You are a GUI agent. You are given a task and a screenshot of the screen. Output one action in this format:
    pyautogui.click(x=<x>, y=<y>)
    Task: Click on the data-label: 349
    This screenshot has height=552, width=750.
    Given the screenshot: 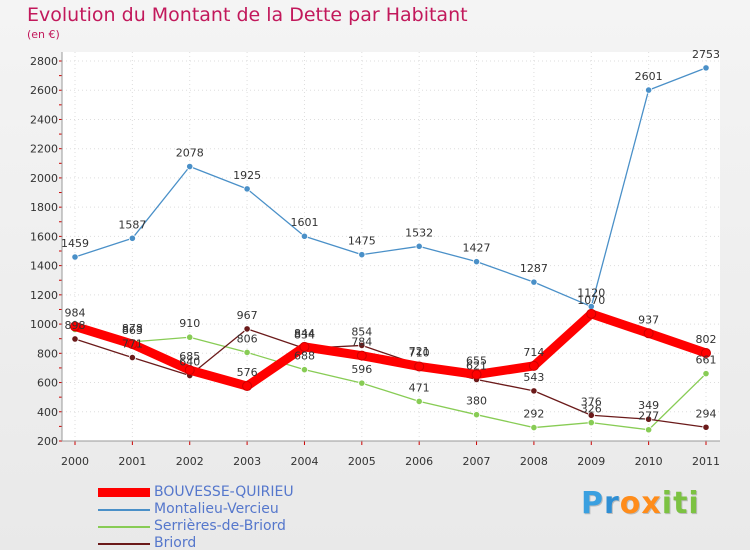 What is the action you would take?
    pyautogui.click(x=648, y=405)
    